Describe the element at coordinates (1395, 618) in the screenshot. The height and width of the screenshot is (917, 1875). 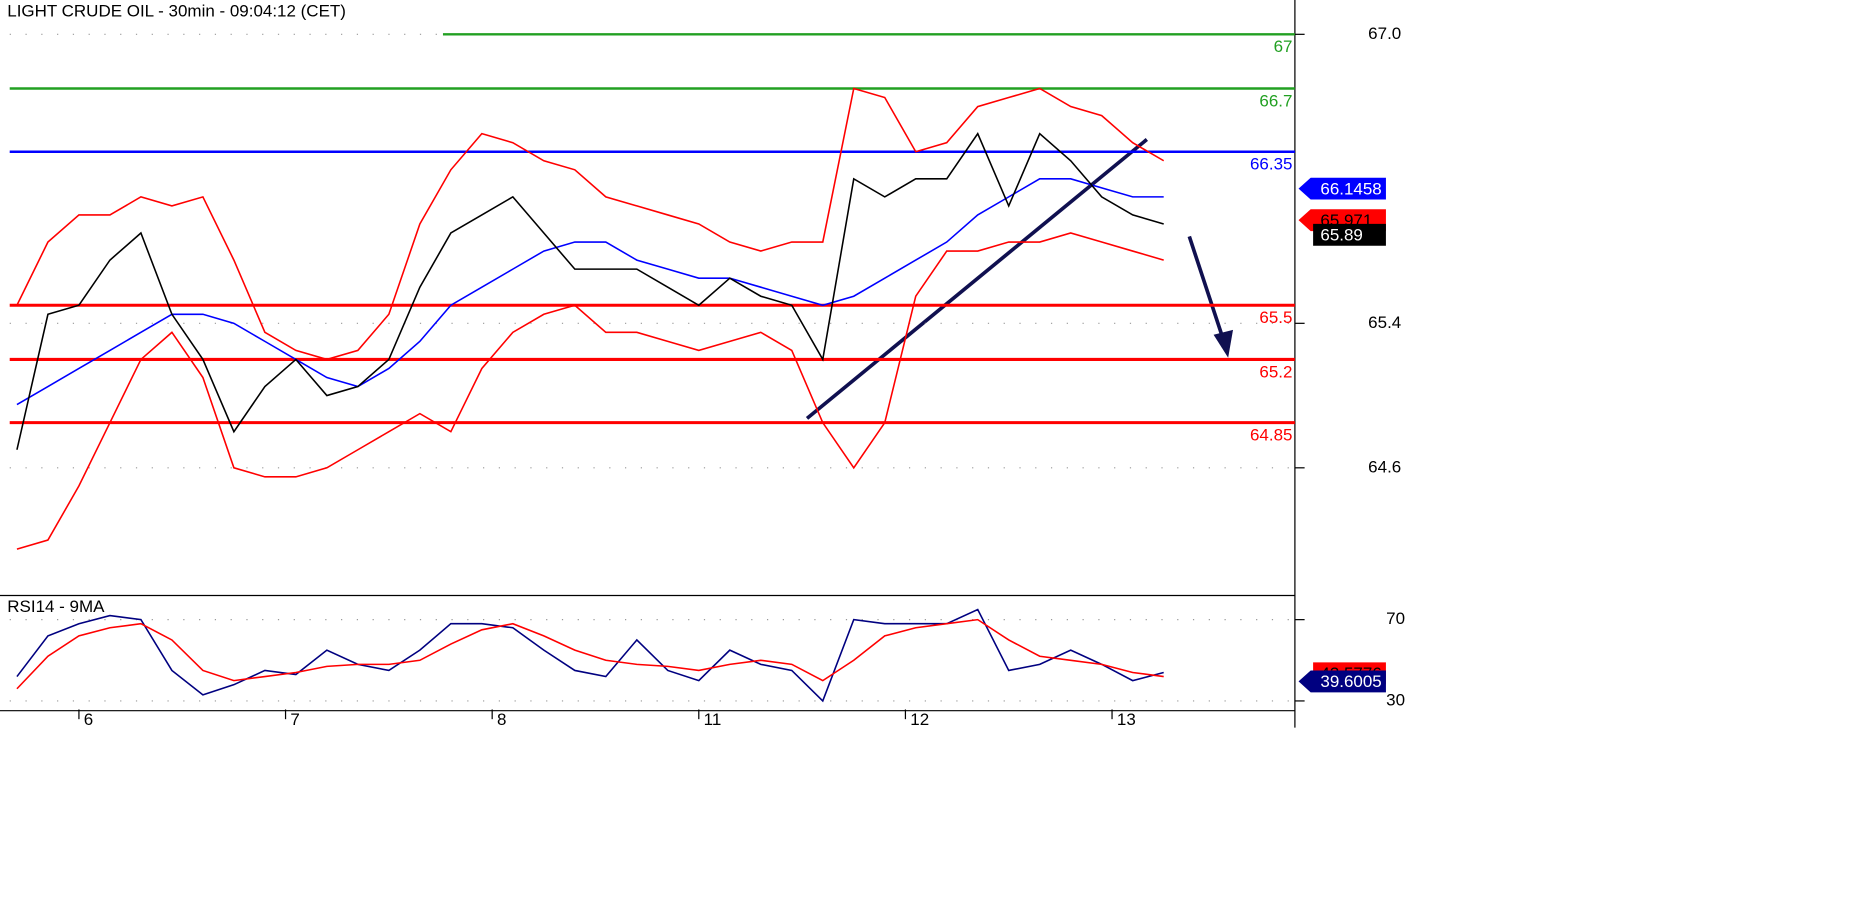
I see `y-tick-label: 70` at that location.